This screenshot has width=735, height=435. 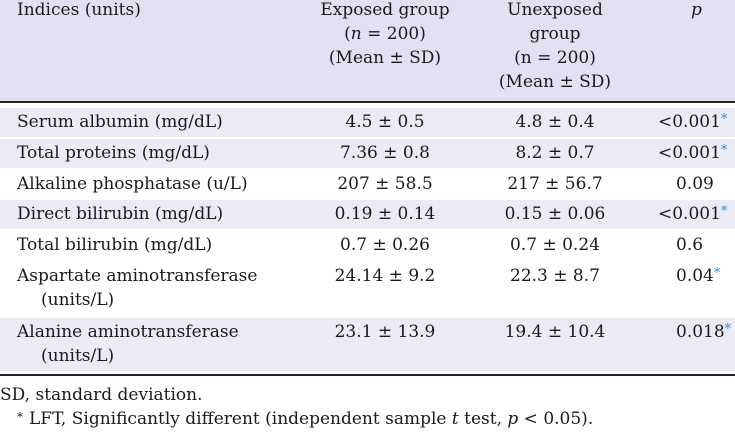 What do you see at coordinates (385, 58) in the screenshot?
I see `header-exposed-stat: (Mean ± SD)` at bounding box center [385, 58].